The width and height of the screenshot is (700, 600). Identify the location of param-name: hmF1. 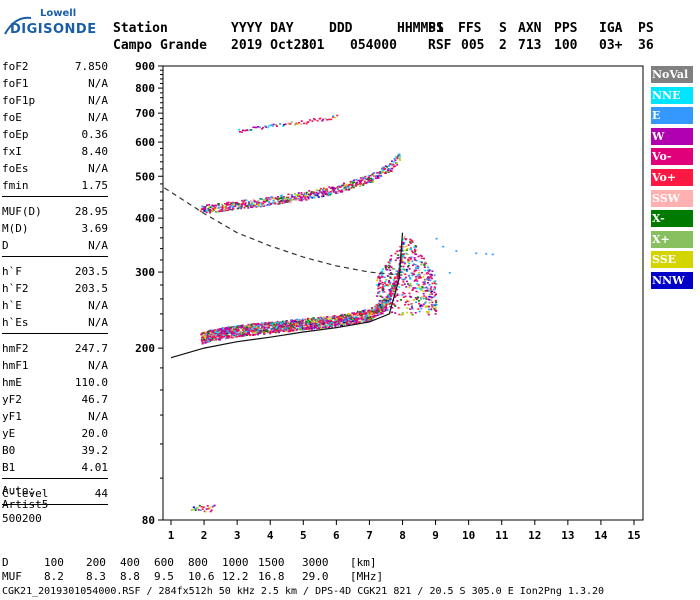
(15, 365).